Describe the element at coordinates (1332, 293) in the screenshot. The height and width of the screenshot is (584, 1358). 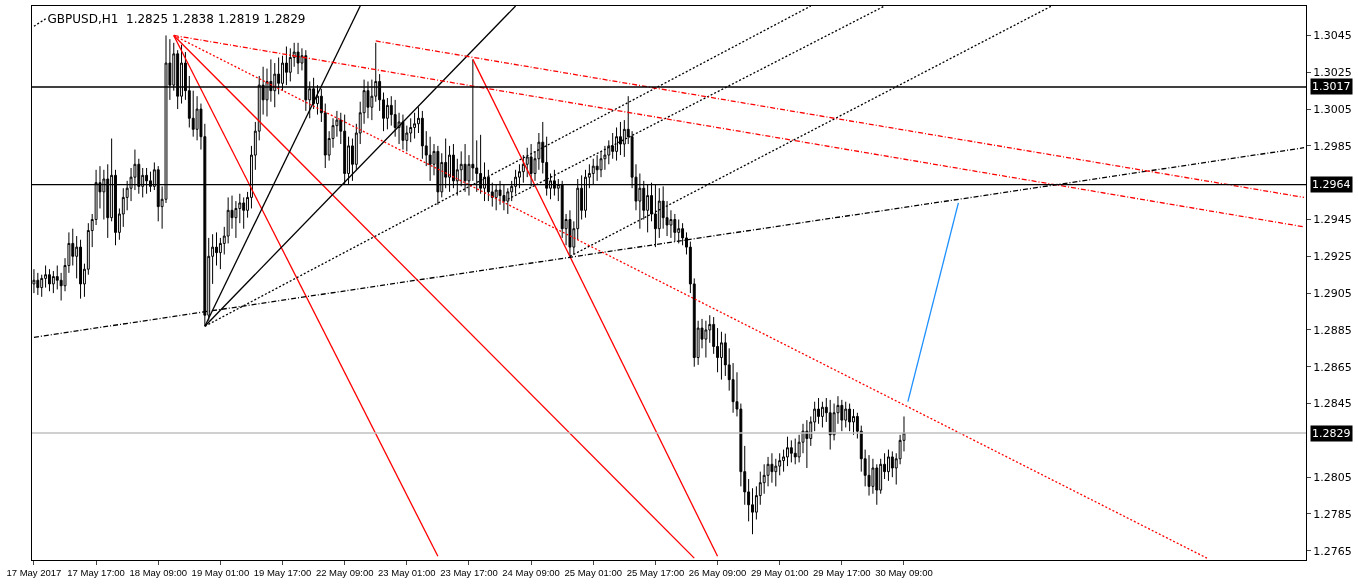
I see `y-tick-label: 1.2905` at that location.